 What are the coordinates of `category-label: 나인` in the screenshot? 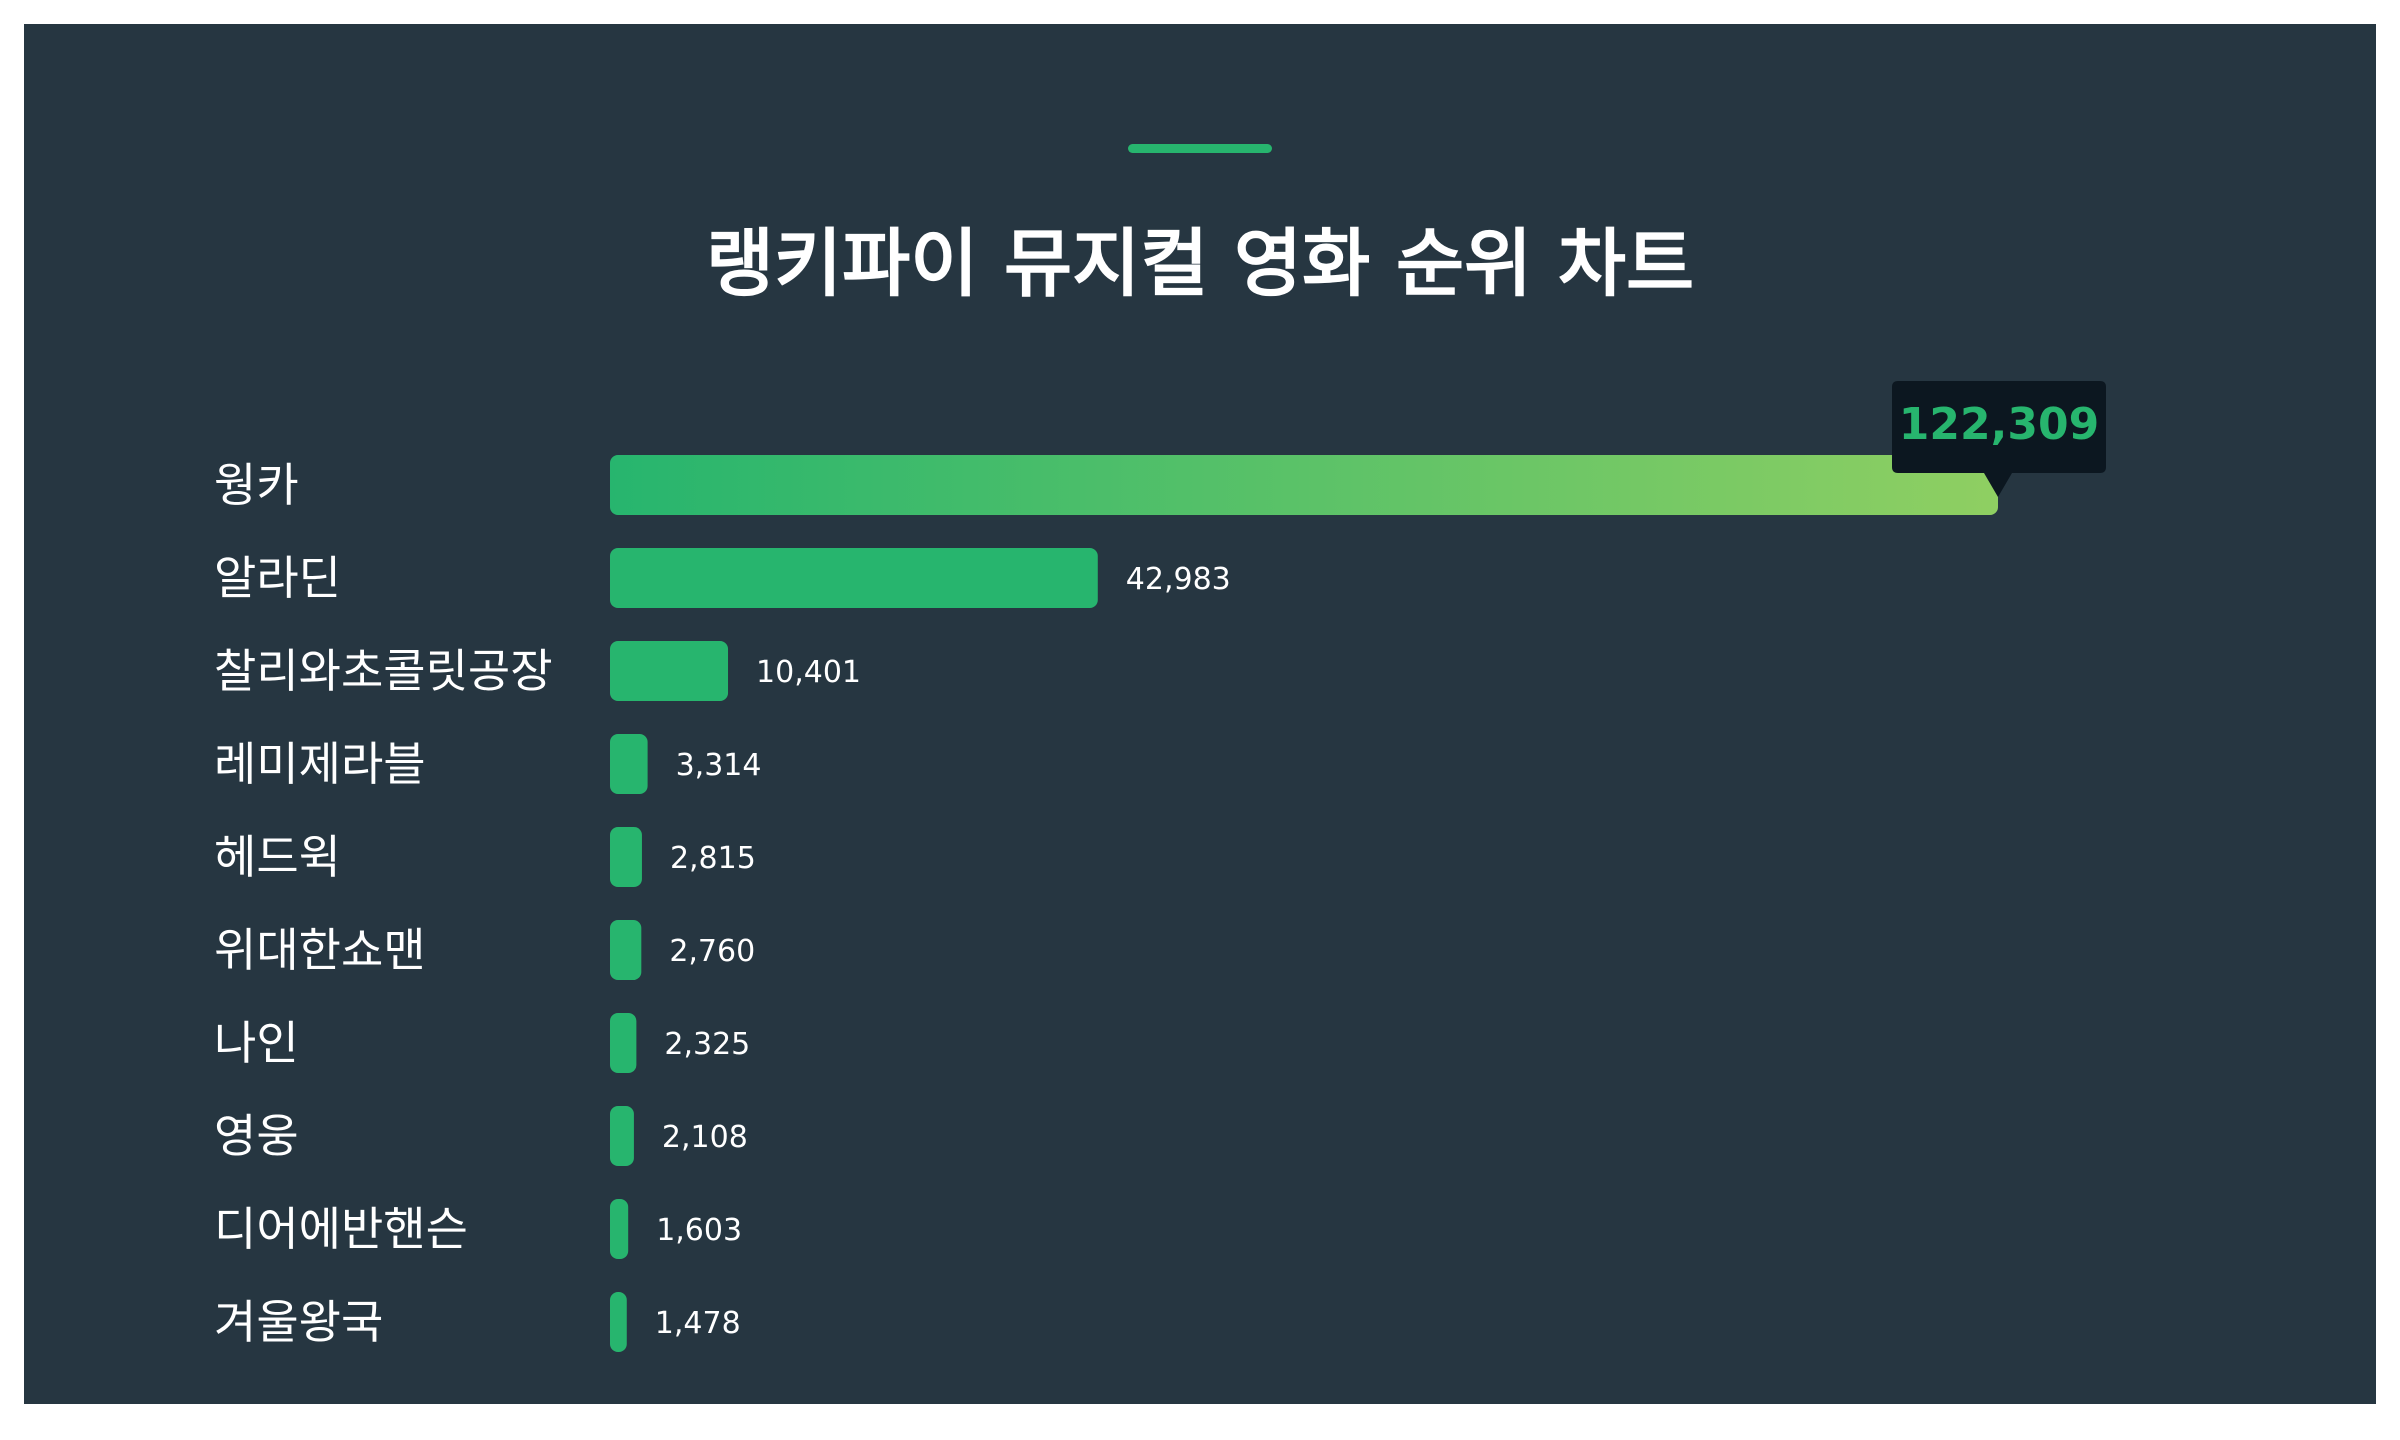 It's located at (256, 1043).